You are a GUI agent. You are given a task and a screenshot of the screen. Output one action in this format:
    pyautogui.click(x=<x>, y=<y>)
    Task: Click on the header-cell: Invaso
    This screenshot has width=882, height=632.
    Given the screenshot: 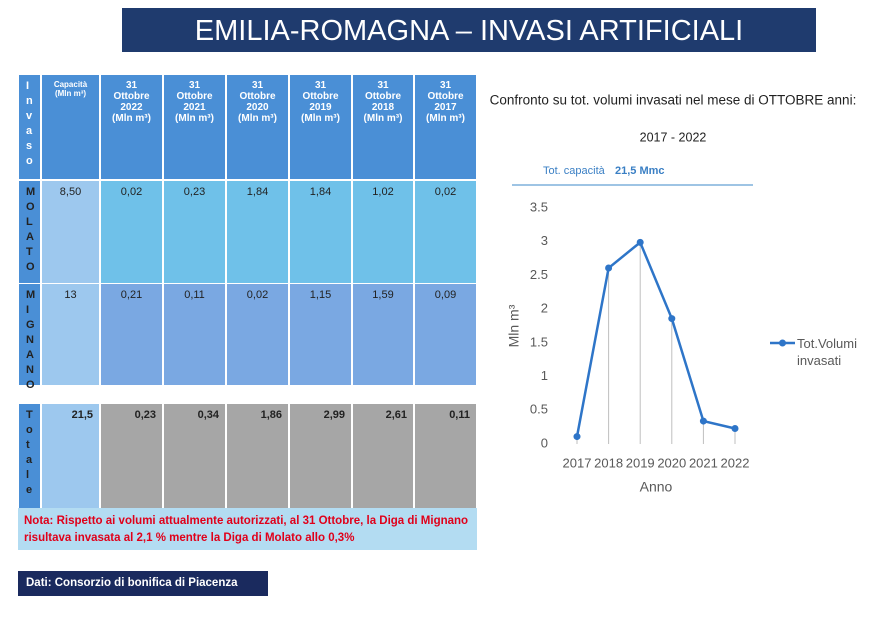 What is the action you would take?
    pyautogui.click(x=29, y=127)
    